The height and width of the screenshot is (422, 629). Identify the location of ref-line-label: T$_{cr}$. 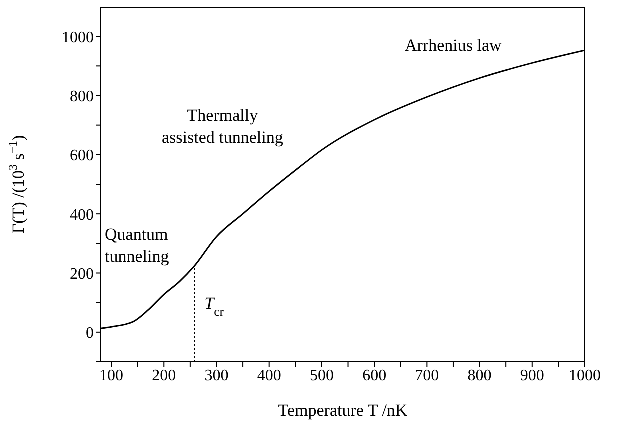
(214, 307).